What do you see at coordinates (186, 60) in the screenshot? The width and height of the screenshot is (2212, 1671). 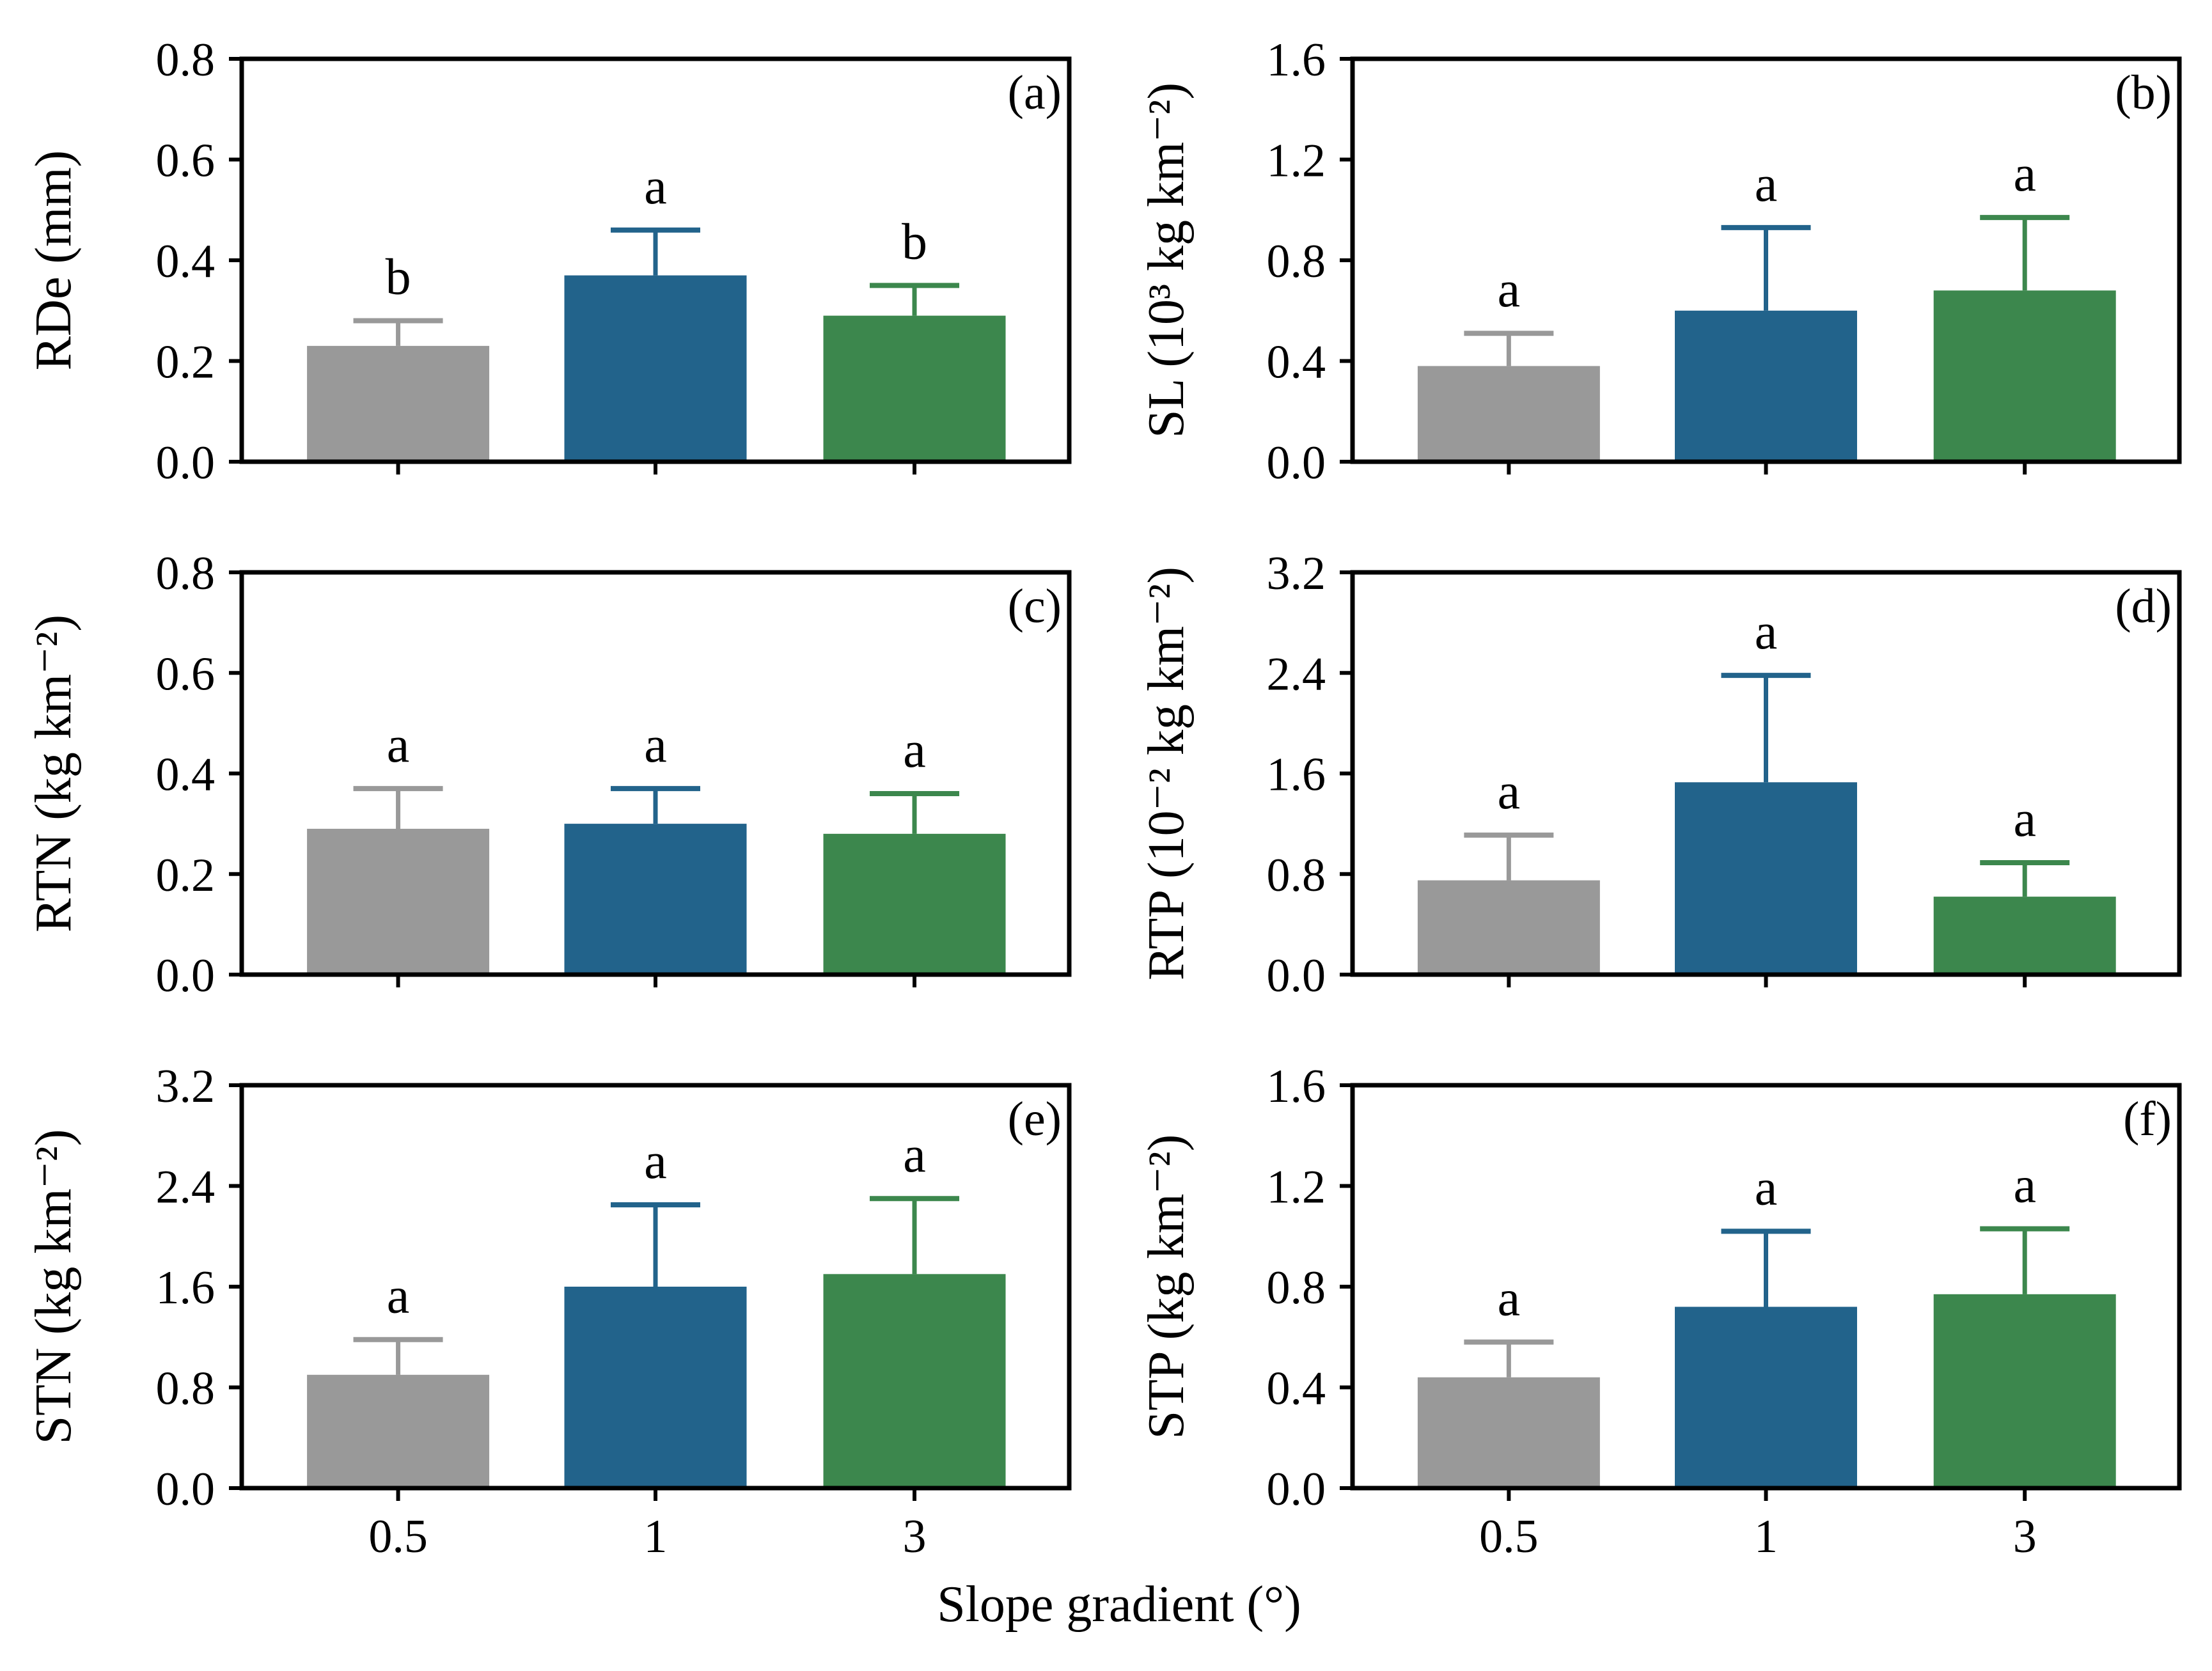 I see `y-tick-label-a: 0.8` at bounding box center [186, 60].